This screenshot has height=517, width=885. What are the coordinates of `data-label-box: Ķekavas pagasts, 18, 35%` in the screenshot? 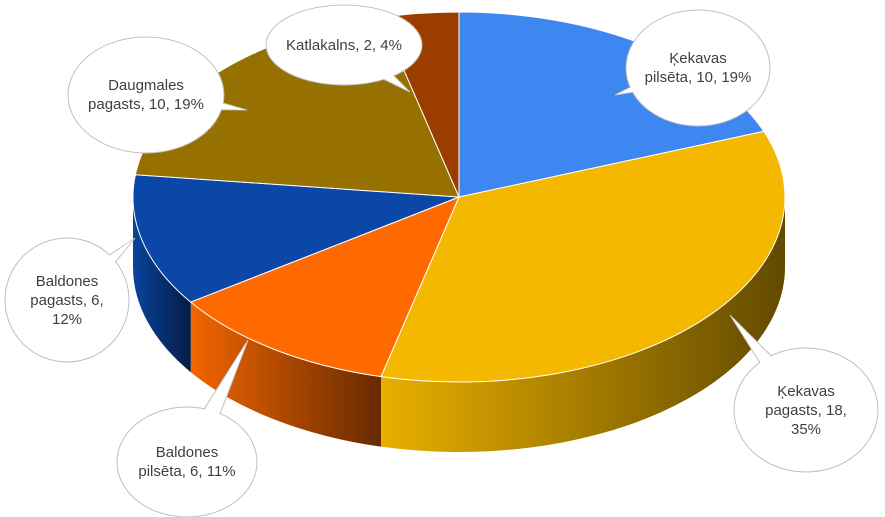 It's located at (806, 410).